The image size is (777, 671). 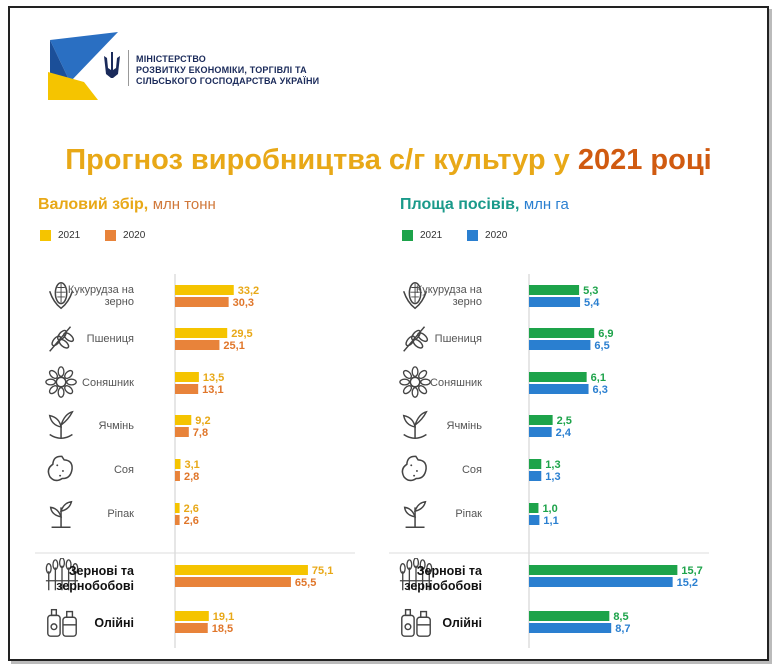 I want to click on grain-sheaves-icon, so click(x=62, y=574).